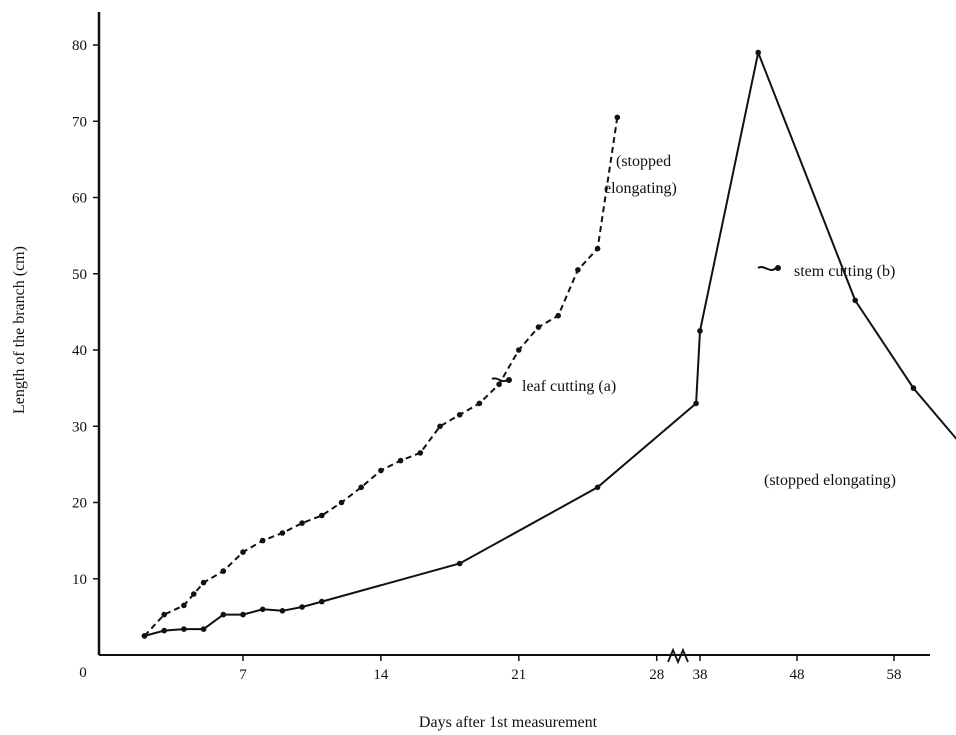 The image size is (956, 735). Describe the element at coordinates (243, 675) in the screenshot. I see `x-tick-label: 7` at that location.